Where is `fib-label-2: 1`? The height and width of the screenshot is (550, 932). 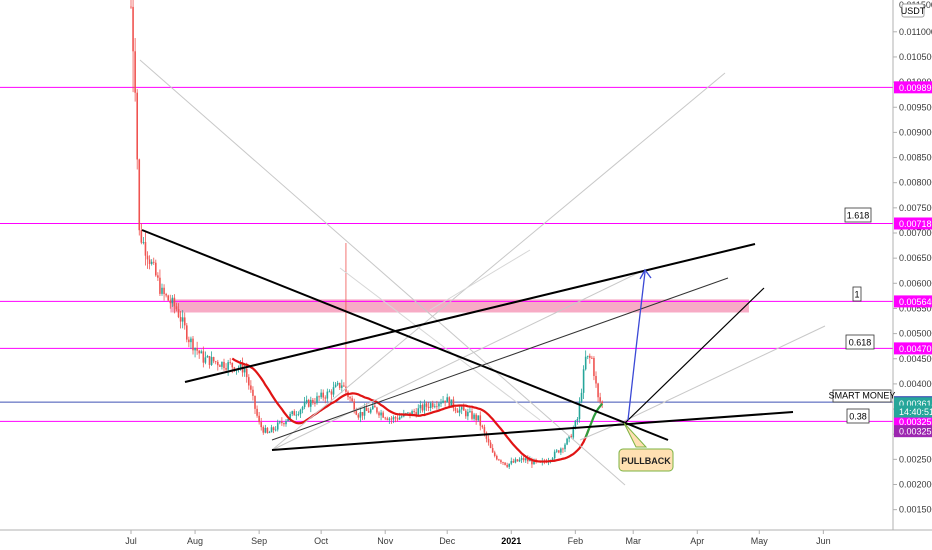
fib-label-2: 1 is located at coordinates (856, 295).